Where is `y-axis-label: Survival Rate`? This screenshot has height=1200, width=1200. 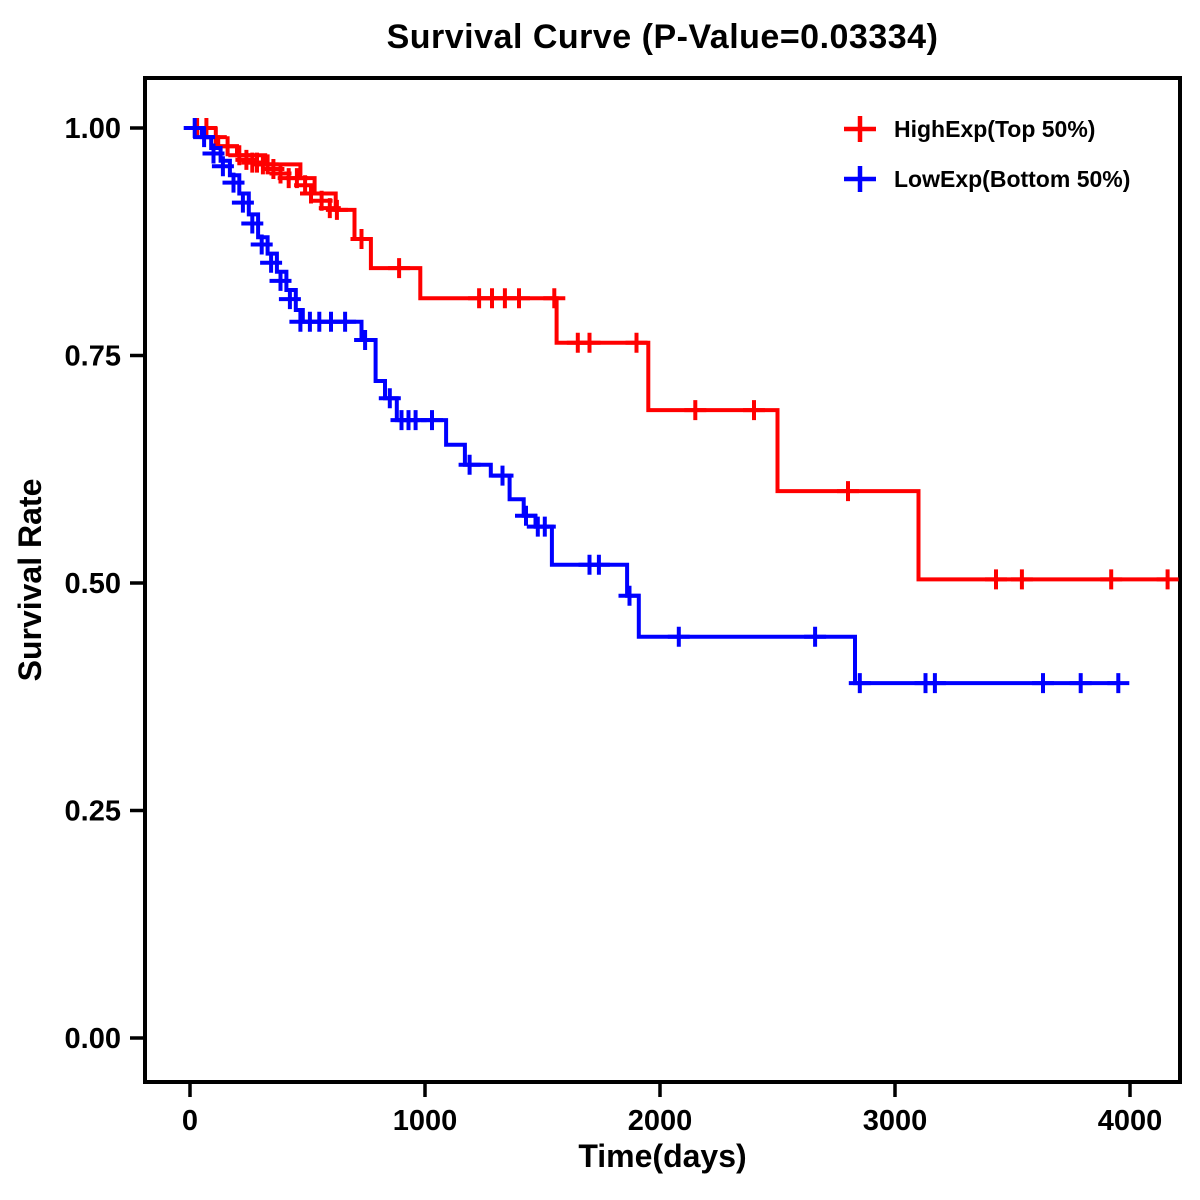 y-axis-label: Survival Rate is located at coordinates (30, 580).